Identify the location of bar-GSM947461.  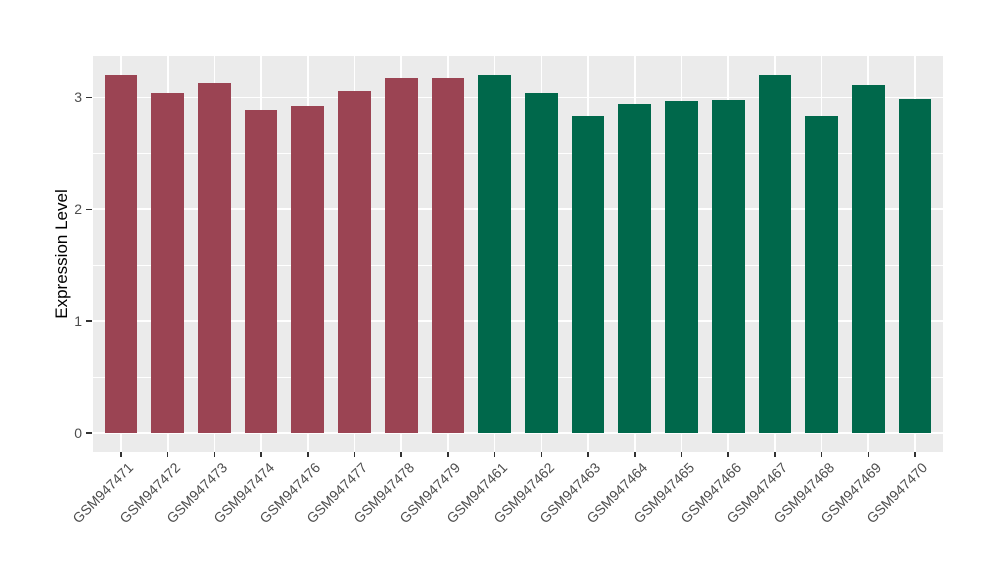
(494, 254).